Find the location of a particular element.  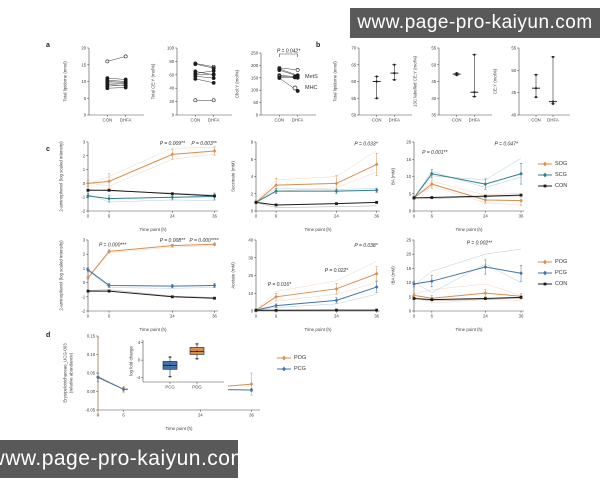

p-value-annotation: P = 0.042* is located at coordinates (289, 52).